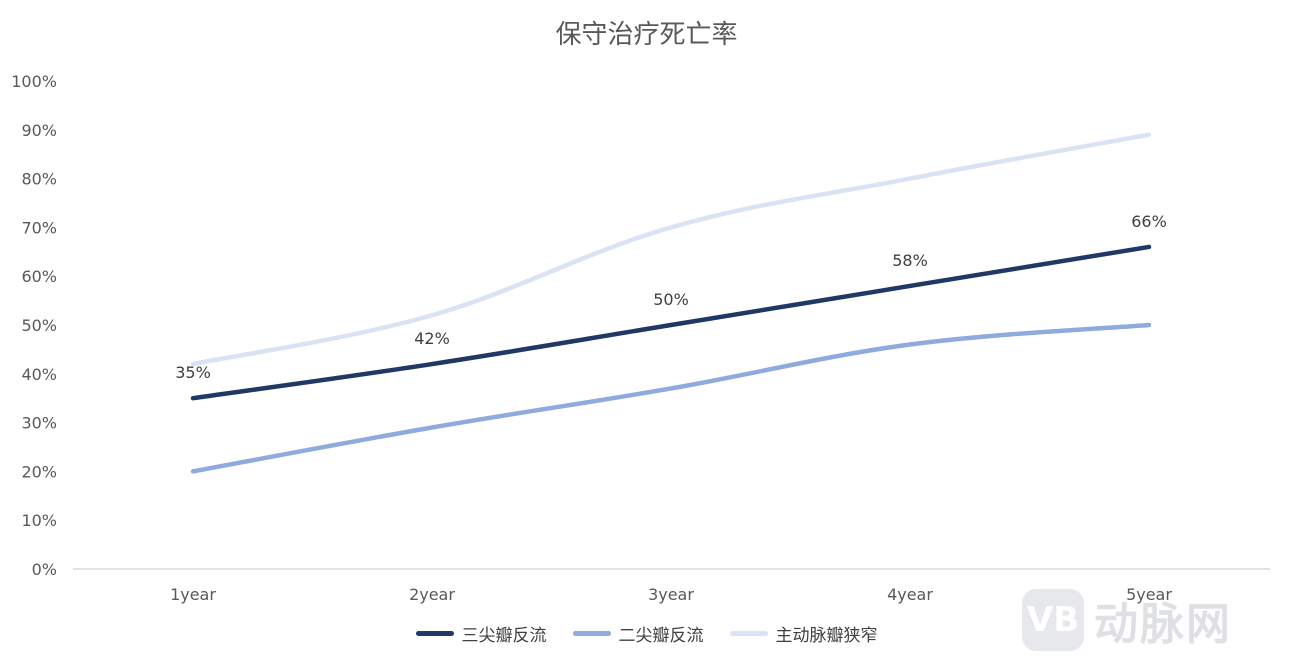  Describe the element at coordinates (504, 636) in the screenshot. I see `legend-label: 三尖瓣反流` at that location.